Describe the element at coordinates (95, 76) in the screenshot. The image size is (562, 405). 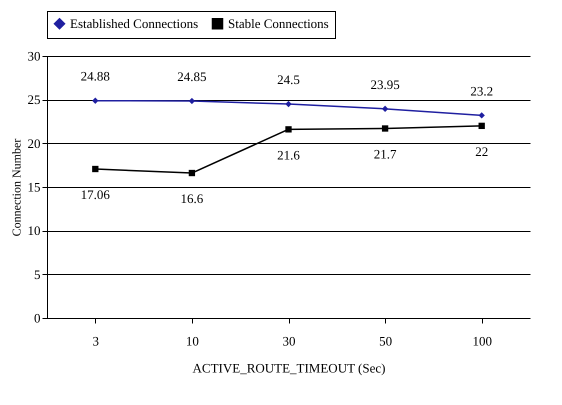
I see `data-label: 24.88` at that location.